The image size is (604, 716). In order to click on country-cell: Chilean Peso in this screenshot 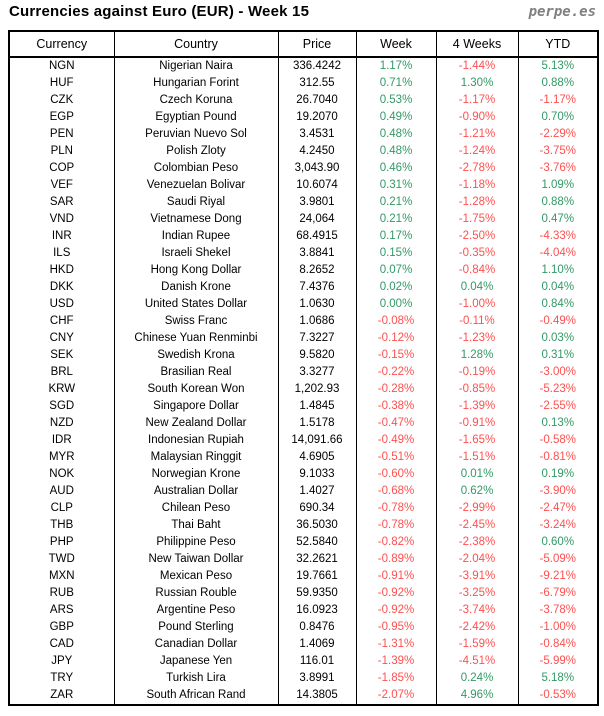, I will do `click(195, 508)`.